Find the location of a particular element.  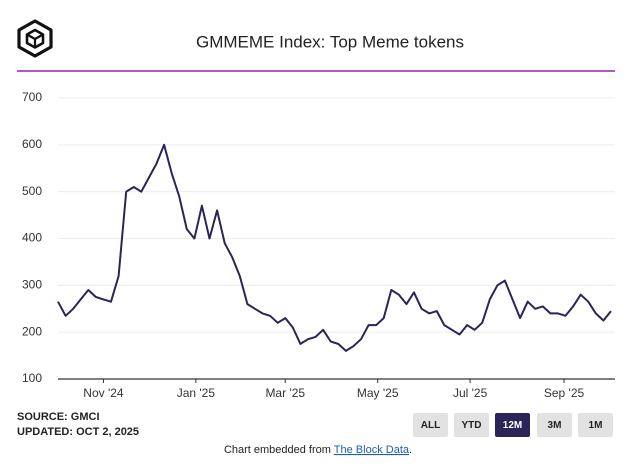

x-tick-label: Nov '24 is located at coordinates (103, 393).